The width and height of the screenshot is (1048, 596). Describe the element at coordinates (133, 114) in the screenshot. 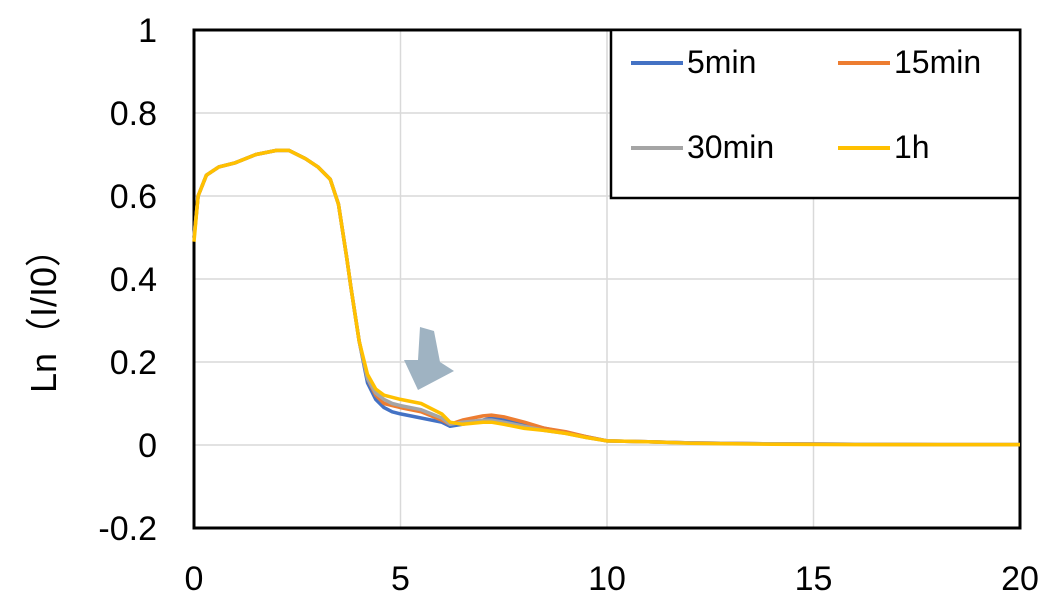

I see `y-tick-label: 0.8` at that location.